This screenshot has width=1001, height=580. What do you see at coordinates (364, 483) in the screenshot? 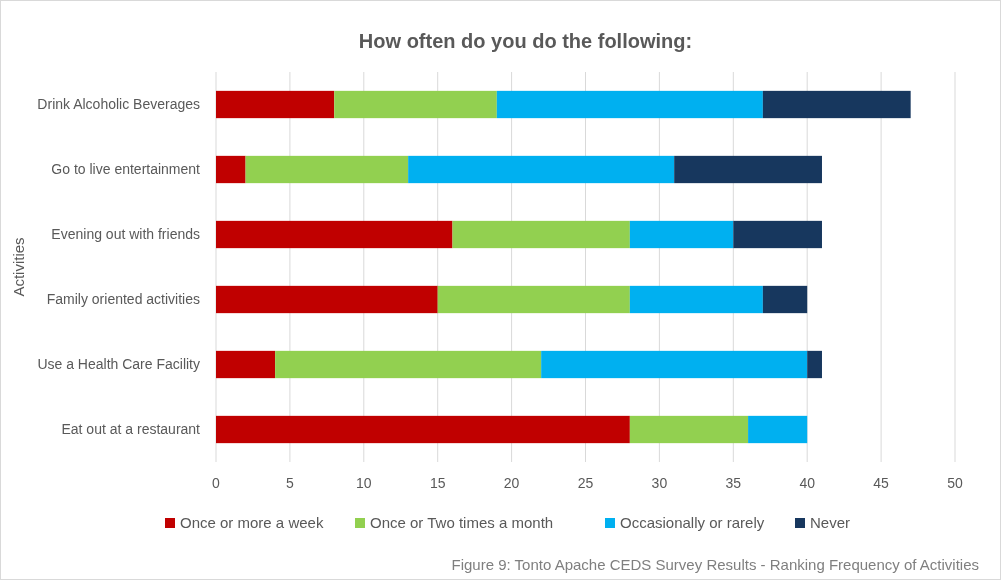
I see `x-tick-label: 10` at bounding box center [364, 483].